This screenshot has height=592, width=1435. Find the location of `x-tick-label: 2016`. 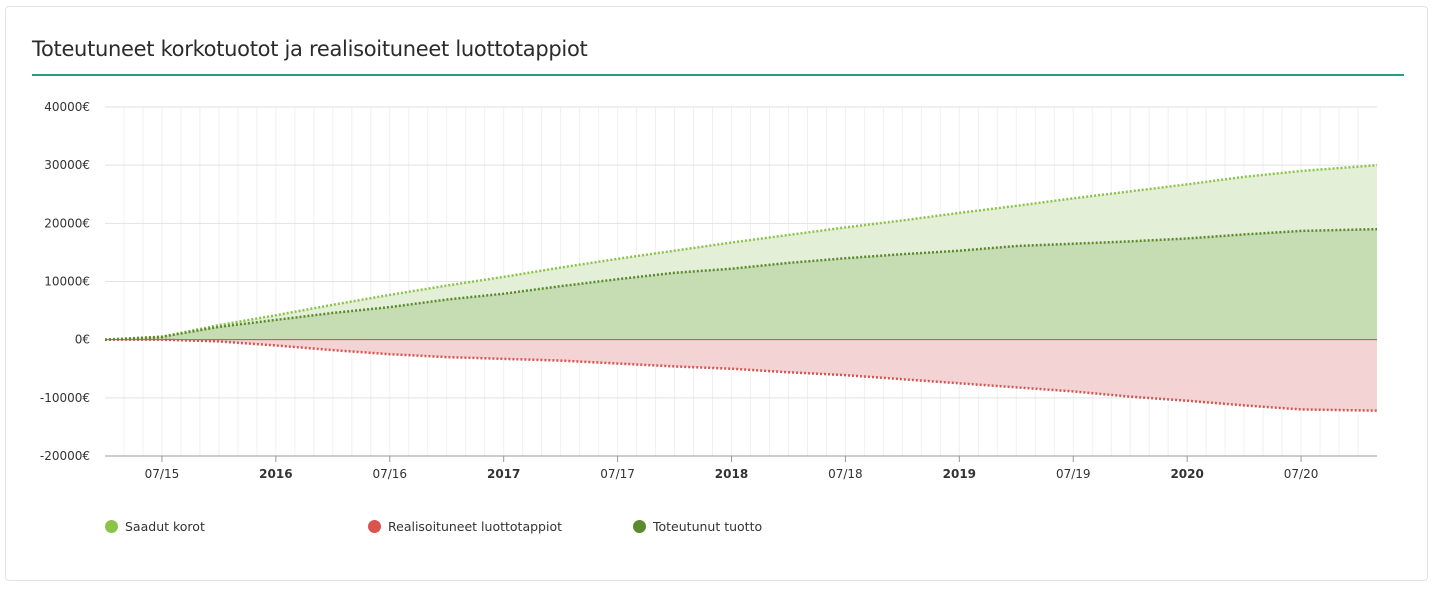

x-tick-label: 2016 is located at coordinates (275, 474).